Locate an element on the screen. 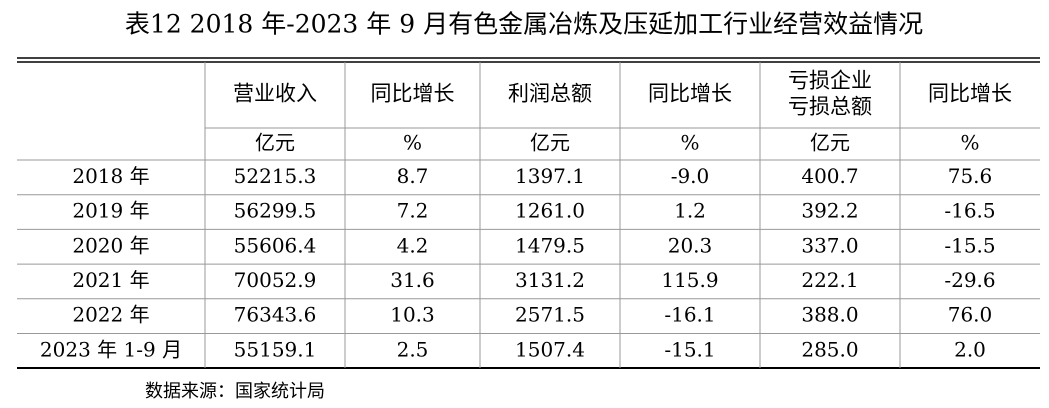 The width and height of the screenshot is (1049, 408). row-label: 2023 年 1-9 月 is located at coordinates (111, 349).